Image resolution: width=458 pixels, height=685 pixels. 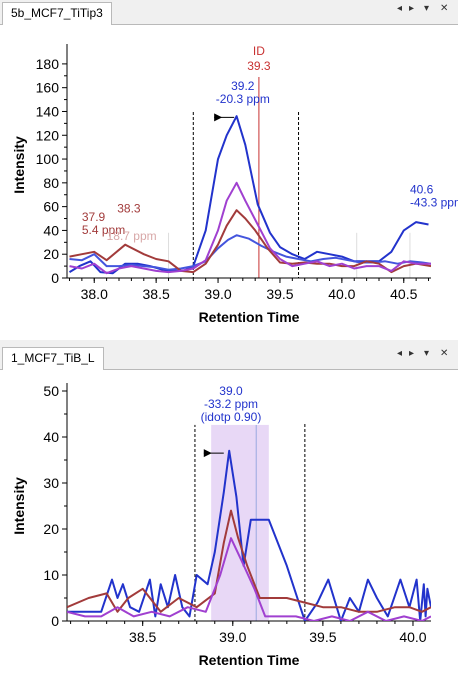 I want to click on peak-annotation: -43.3 ppm, so click(x=434, y=203).